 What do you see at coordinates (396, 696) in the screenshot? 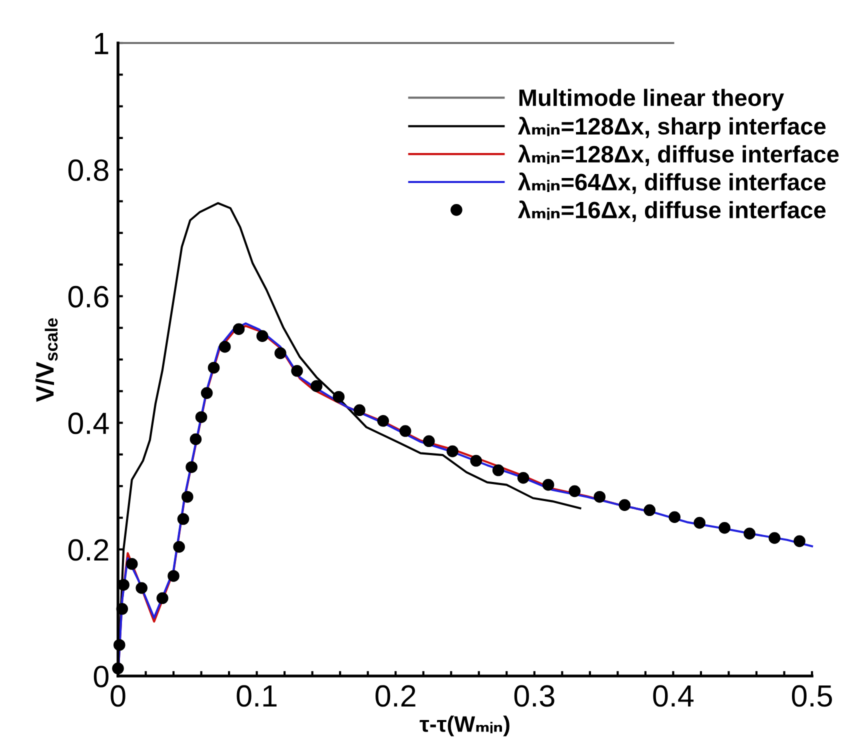
I see `x-tick-label: 0.2` at bounding box center [396, 696].